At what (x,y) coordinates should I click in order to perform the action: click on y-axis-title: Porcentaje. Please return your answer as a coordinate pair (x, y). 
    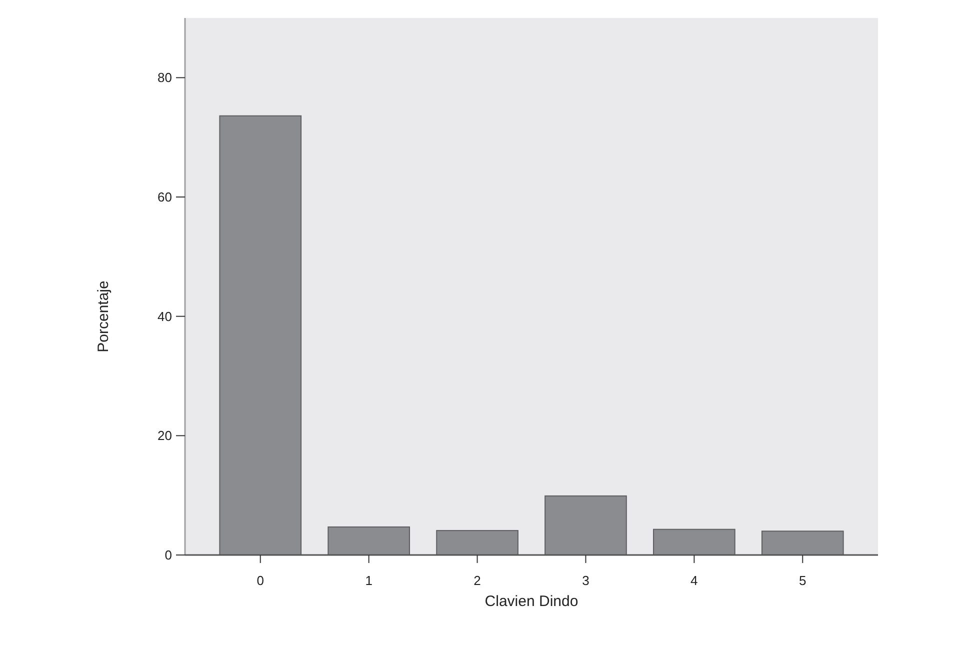
    Looking at the image, I should click on (103, 316).